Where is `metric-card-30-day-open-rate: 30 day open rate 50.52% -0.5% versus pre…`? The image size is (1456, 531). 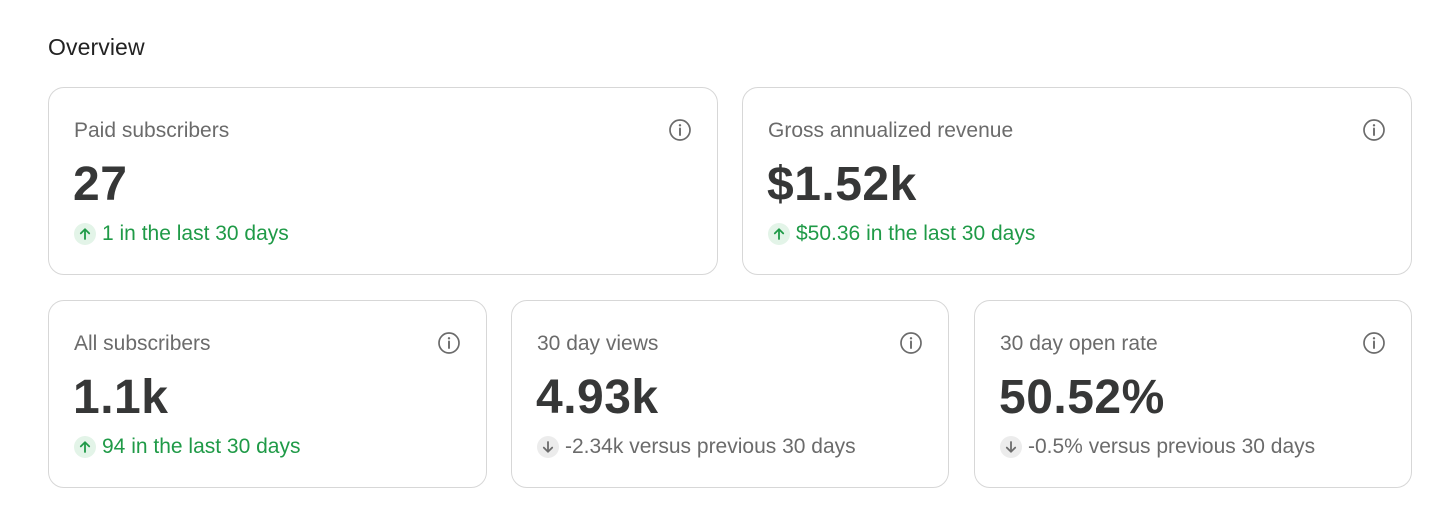
metric-card-30-day-open-rate: 30 day open rate 50.52% -0.5% versus pre… is located at coordinates (1193, 394).